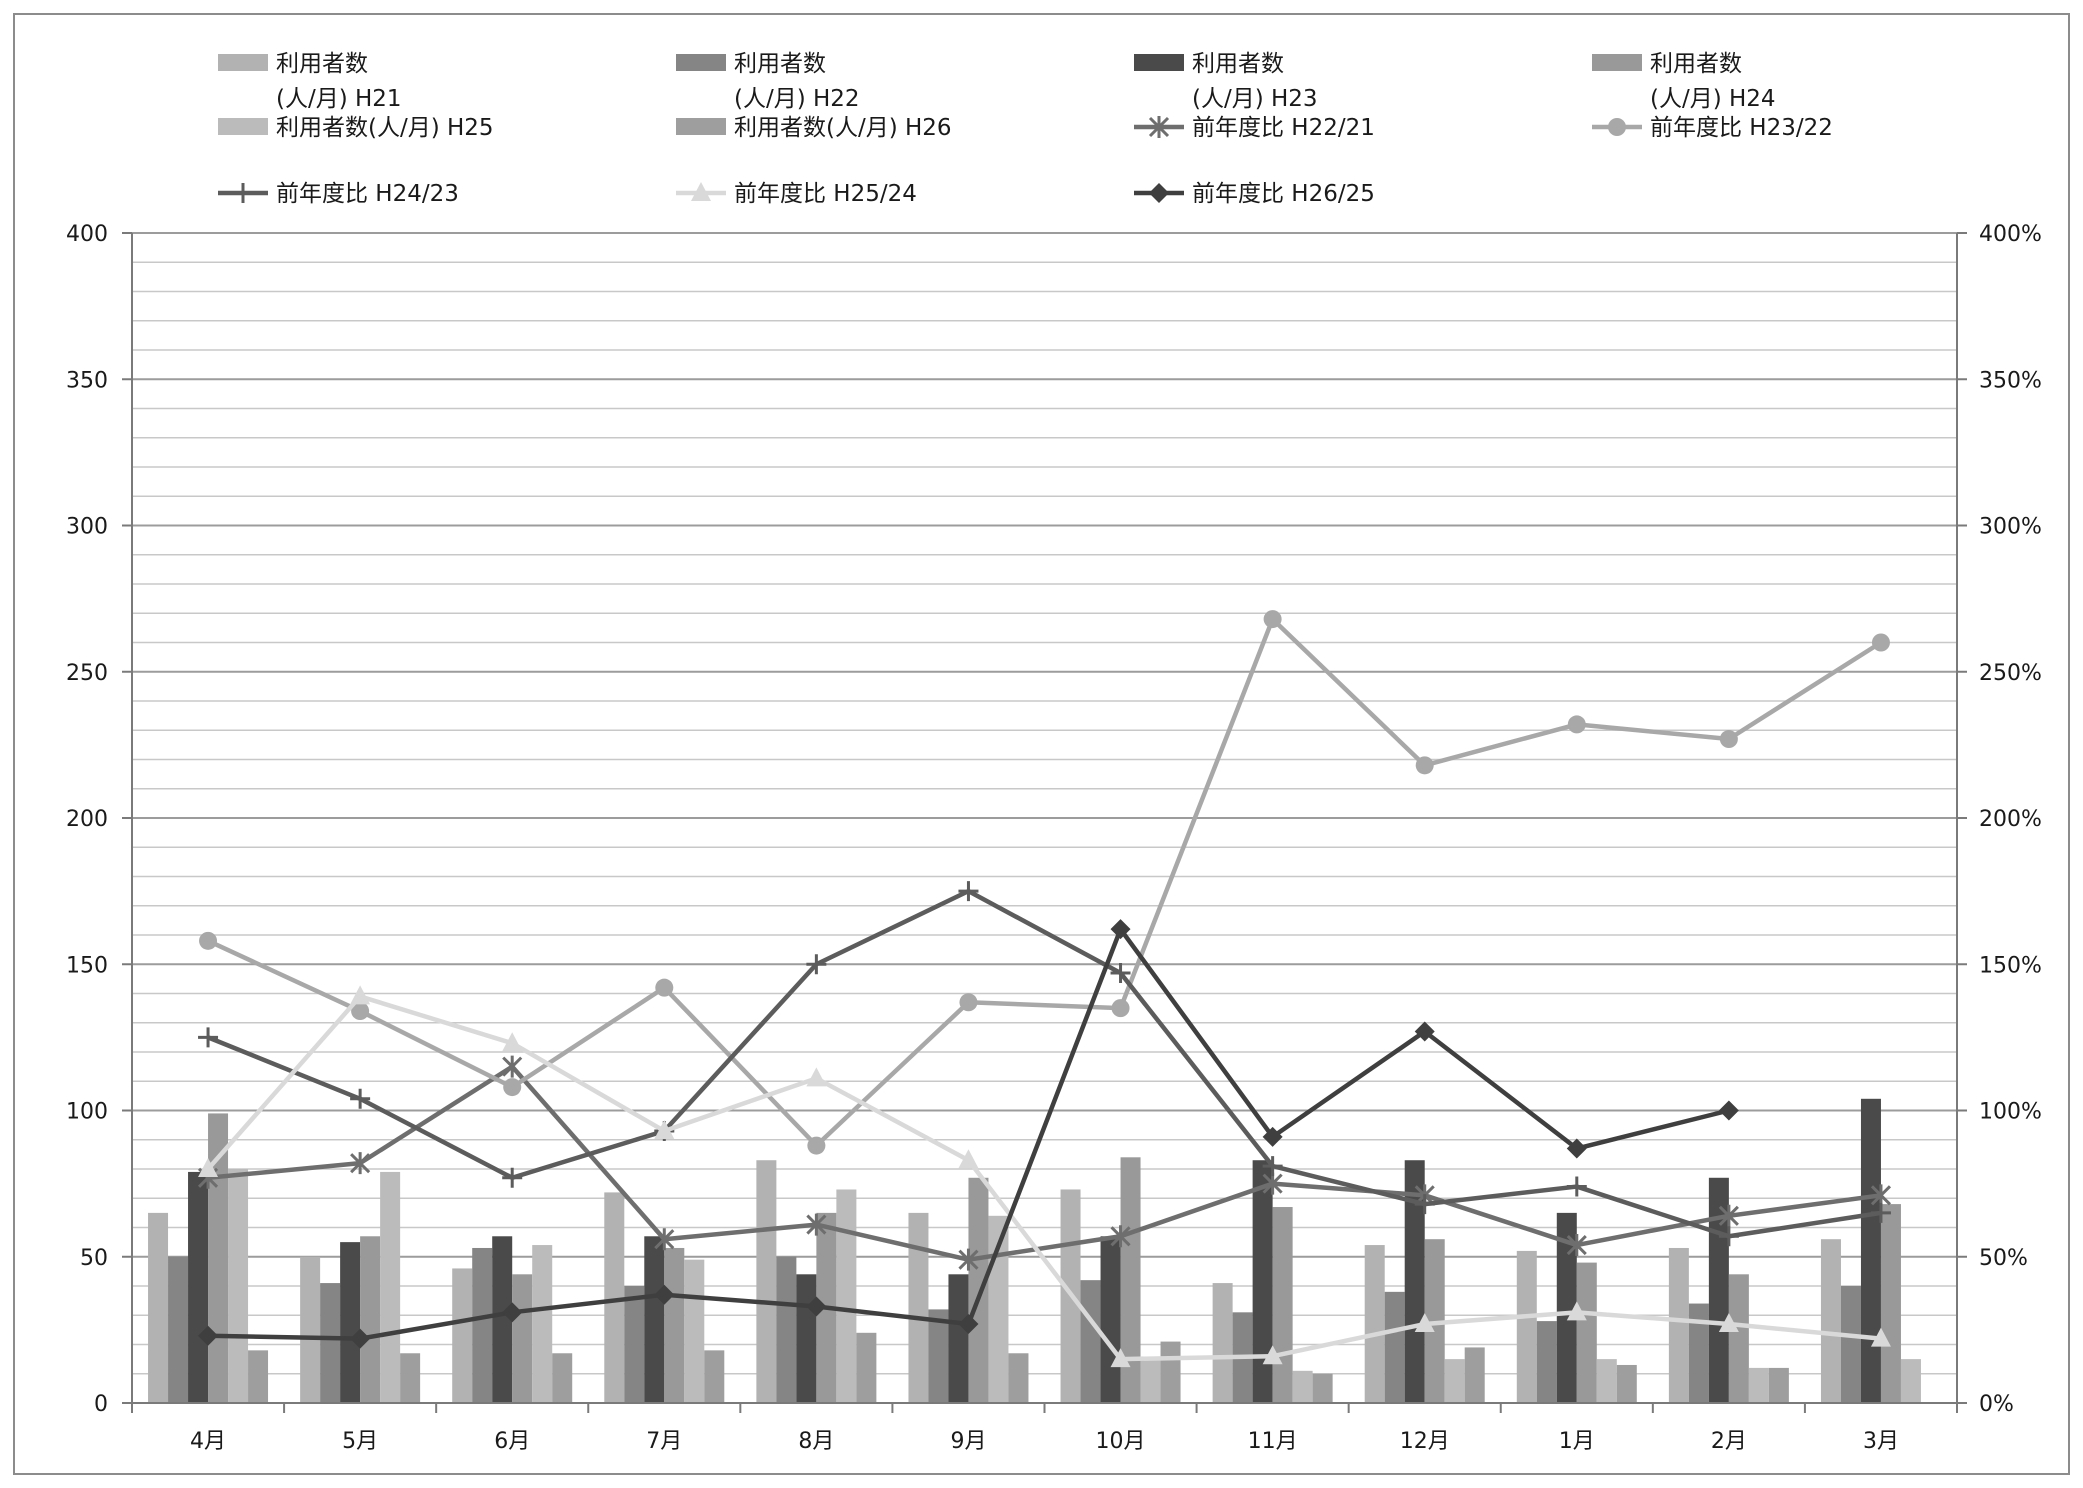  I want to click on left-tick-label: 250, so click(87, 673).